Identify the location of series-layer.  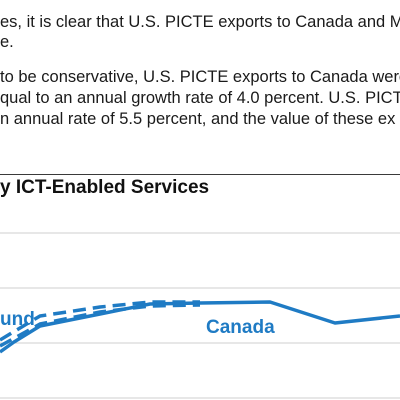
(200, 327).